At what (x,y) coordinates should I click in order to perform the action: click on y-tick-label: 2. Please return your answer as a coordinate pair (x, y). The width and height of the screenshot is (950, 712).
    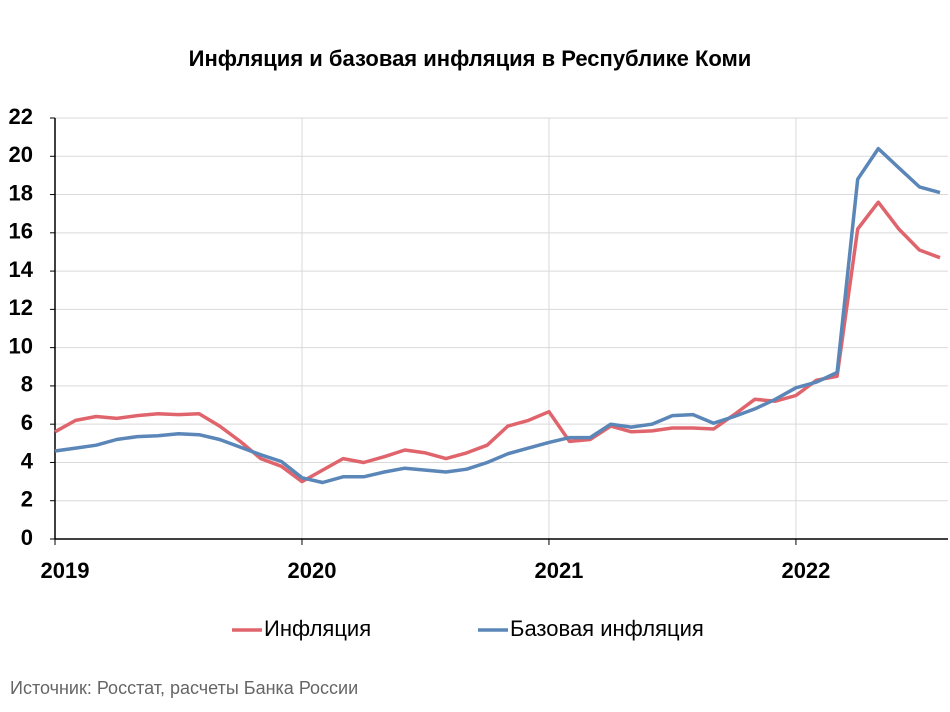
    Looking at the image, I should click on (27, 499).